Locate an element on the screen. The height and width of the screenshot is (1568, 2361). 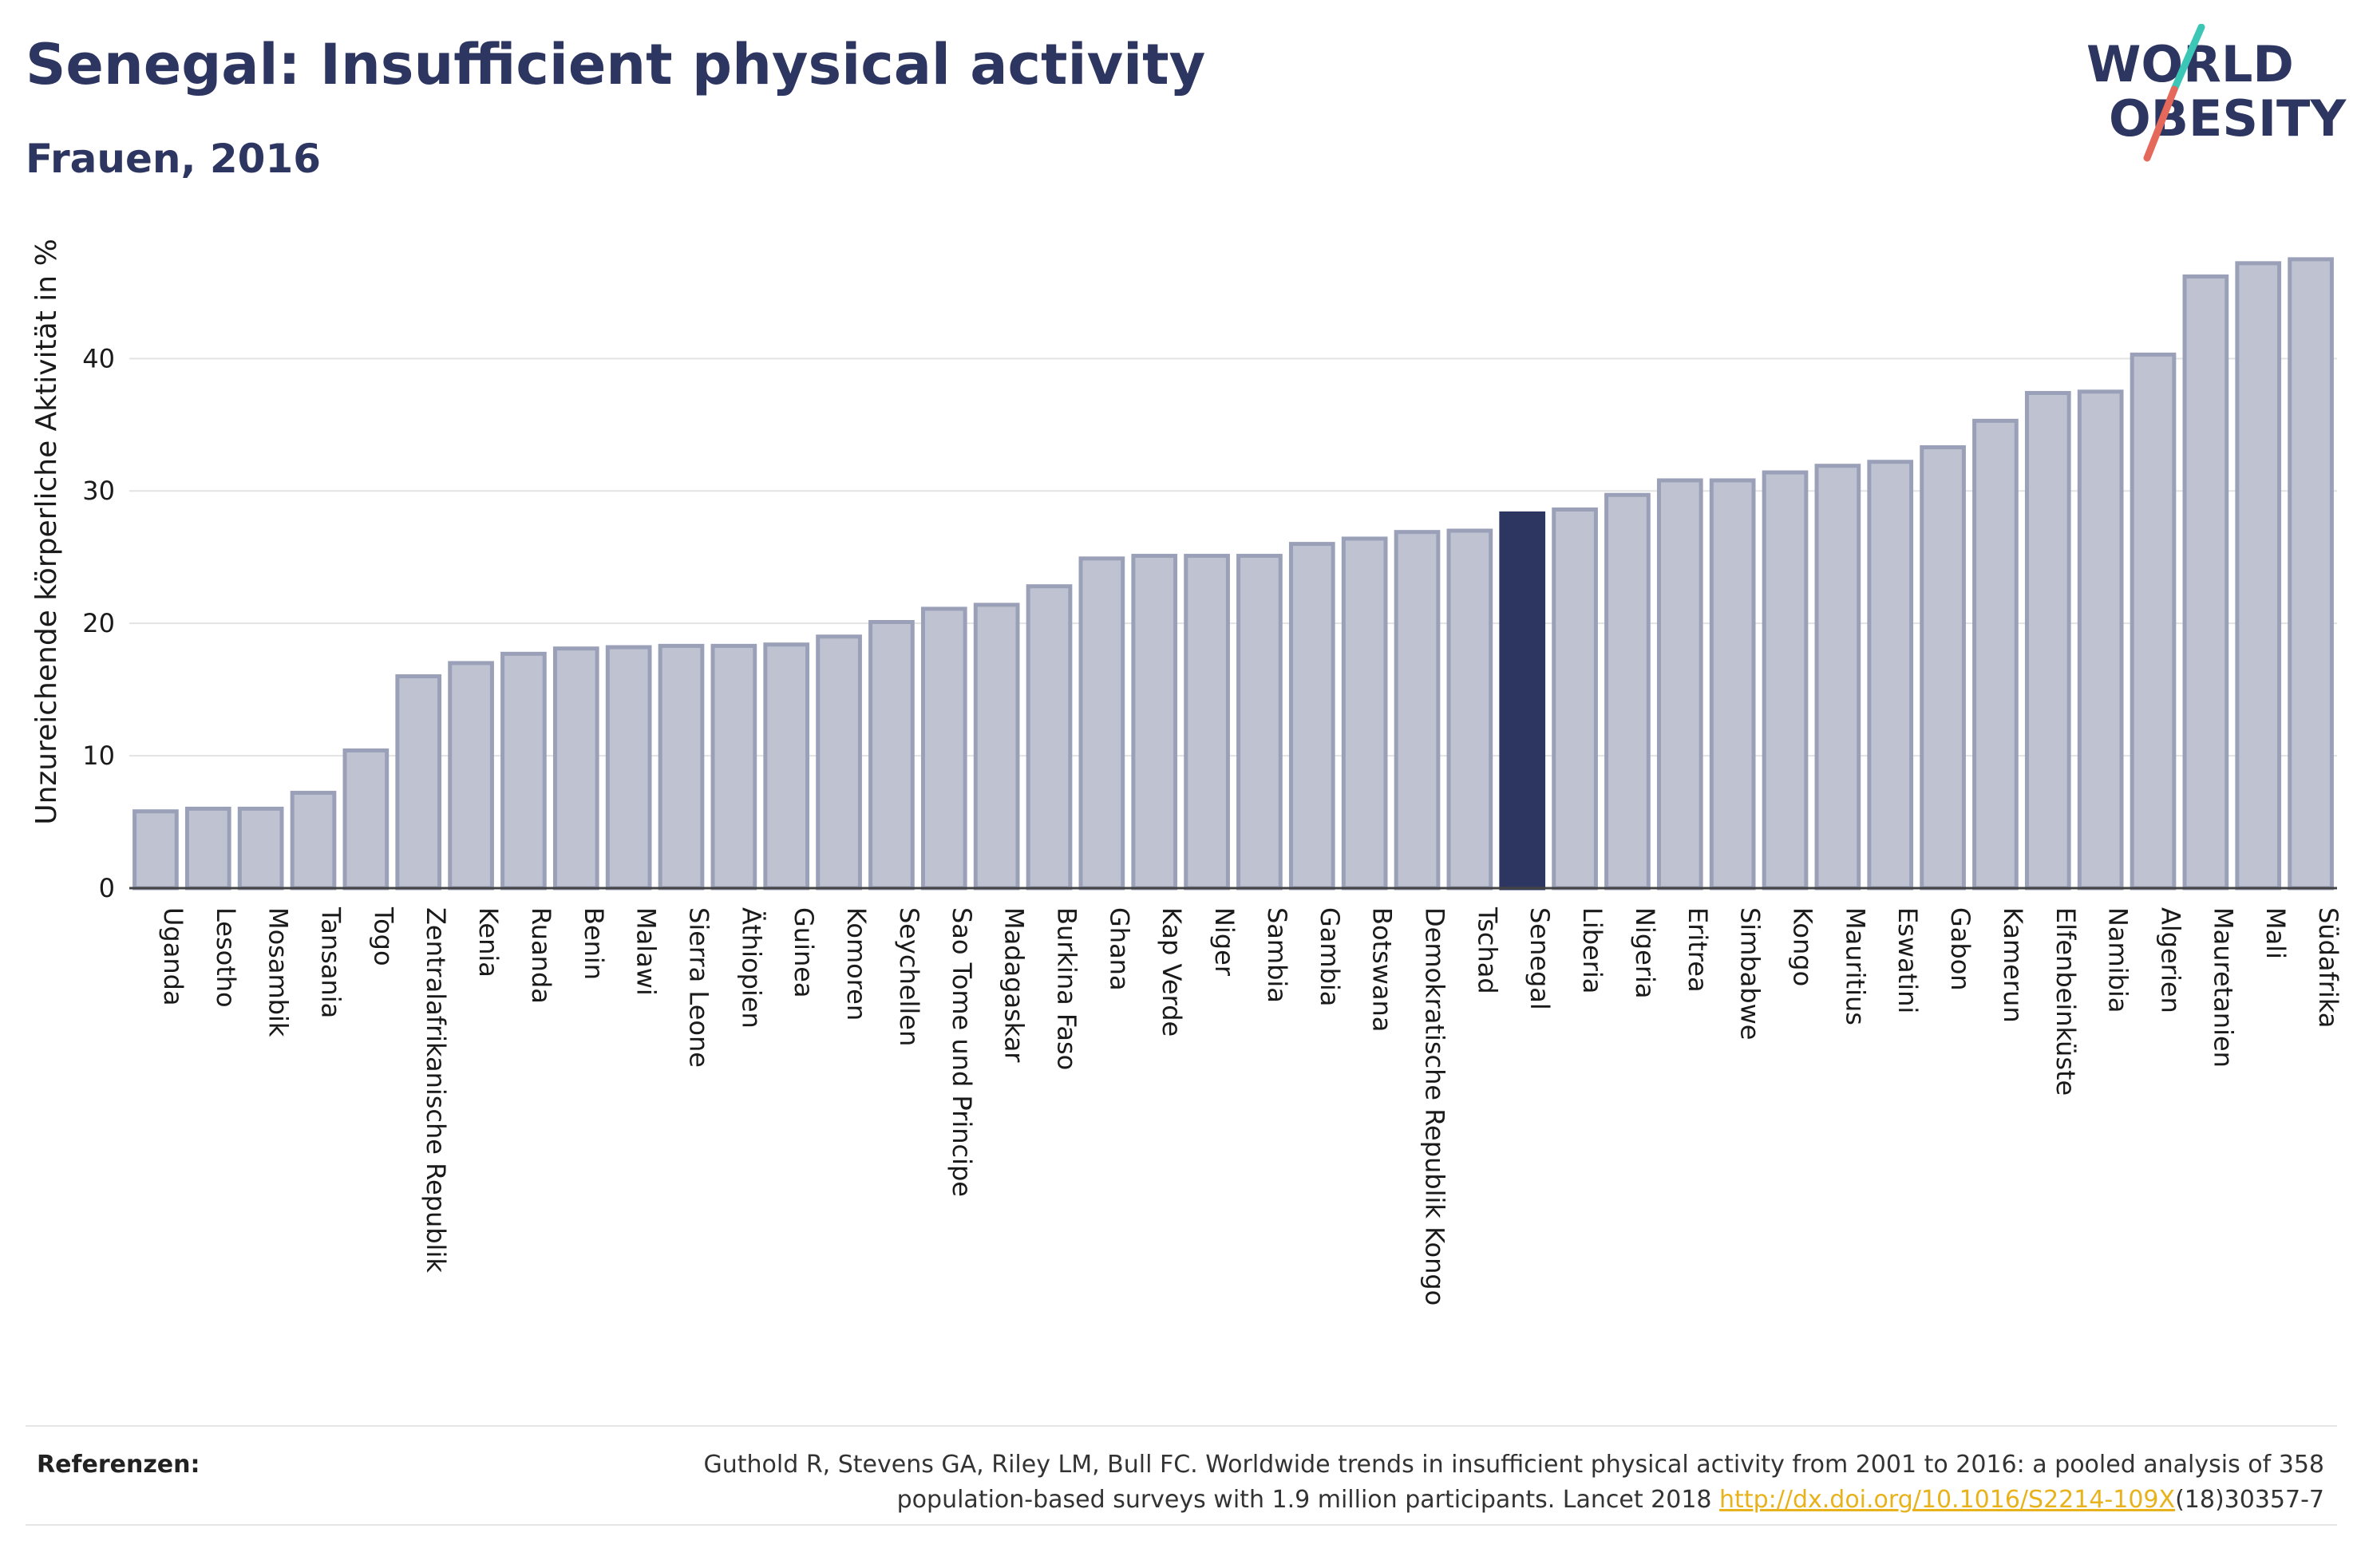
chart-subtitle: Frauen, 2016 is located at coordinates (174, 159).